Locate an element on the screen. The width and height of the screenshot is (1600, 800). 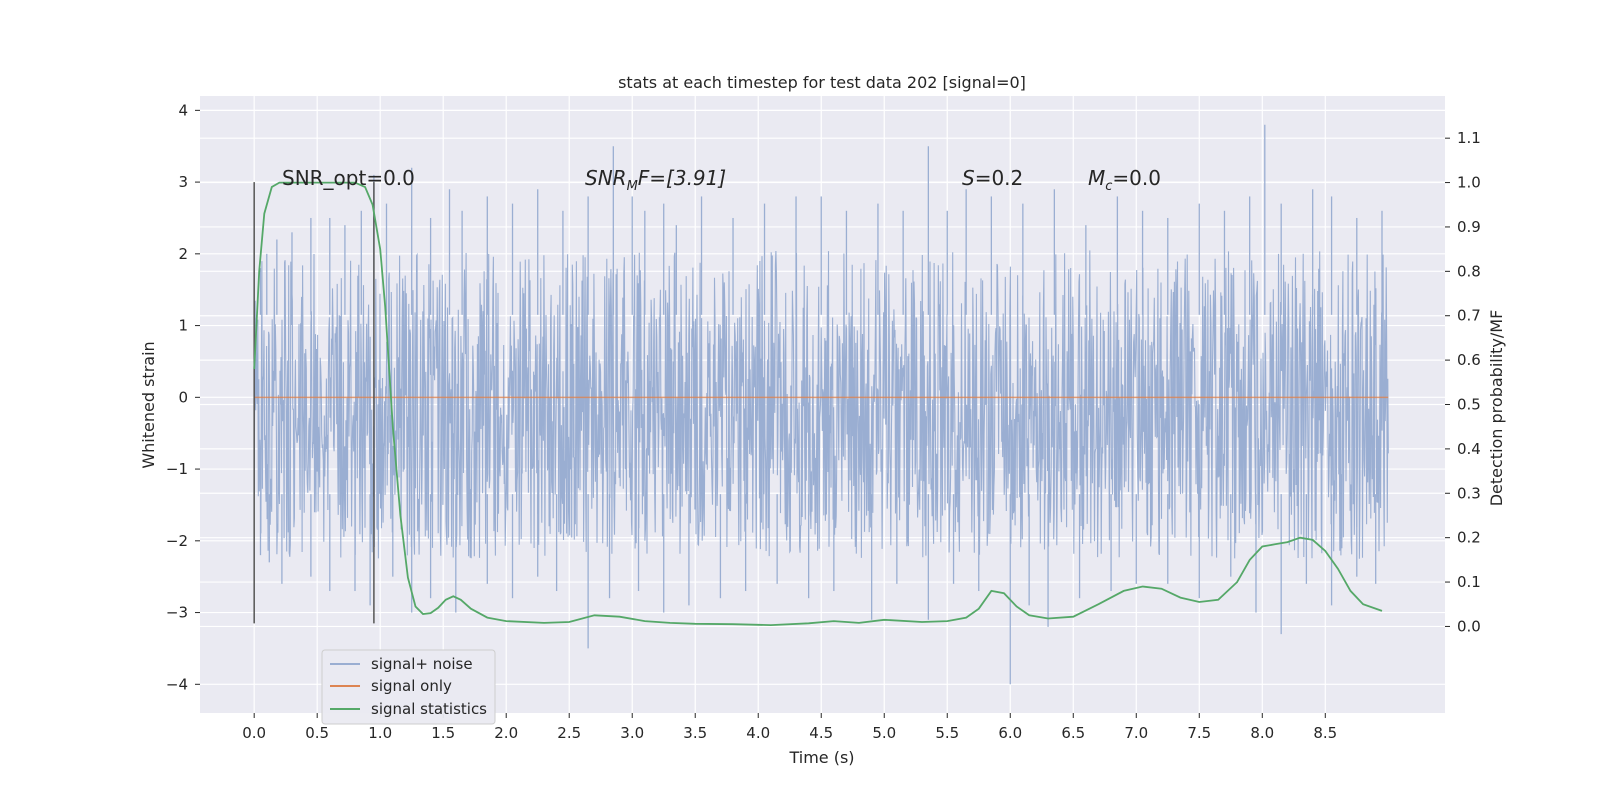
y-tick-label: 1 is located at coordinates (183, 326).